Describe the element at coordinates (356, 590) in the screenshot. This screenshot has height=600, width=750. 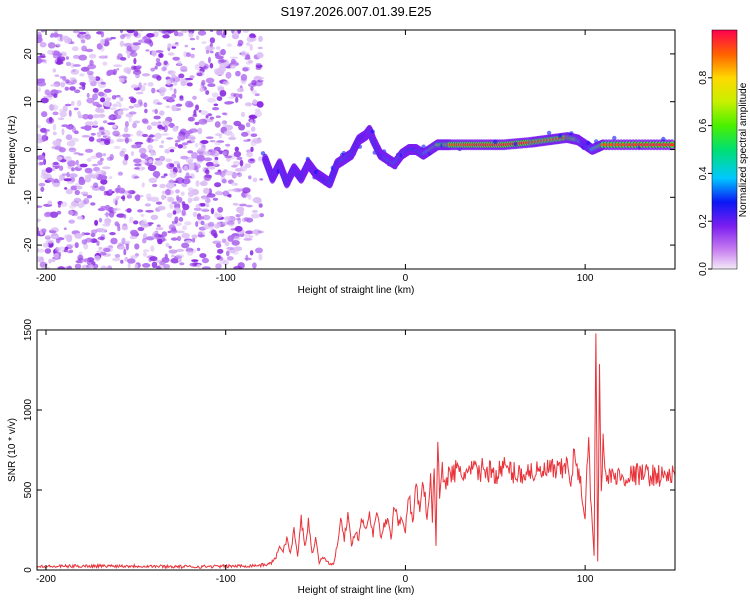
I see `snr-x-label: Height of straight line (km)` at that location.